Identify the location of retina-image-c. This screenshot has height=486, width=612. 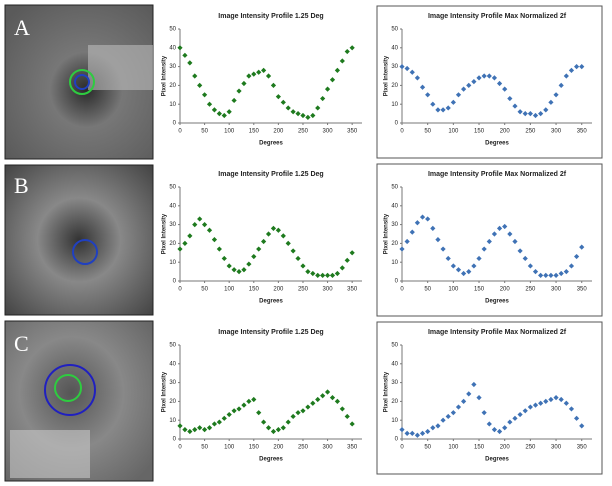
(79, 401).